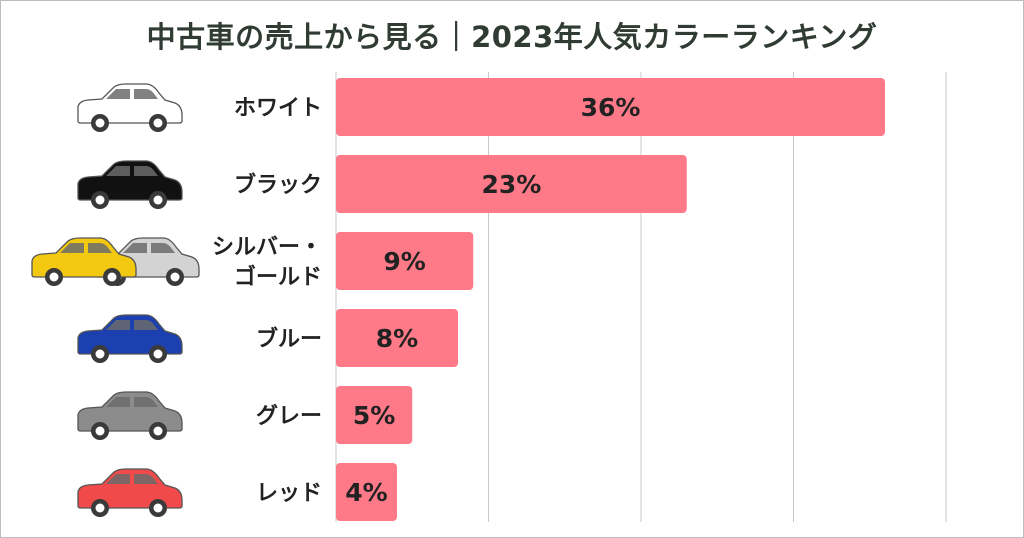 This screenshot has height=538, width=1024. What do you see at coordinates (512, 37) in the screenshot?
I see `chart-title: 中古車の売上から見る｜2023年人気カラーランキング` at bounding box center [512, 37].